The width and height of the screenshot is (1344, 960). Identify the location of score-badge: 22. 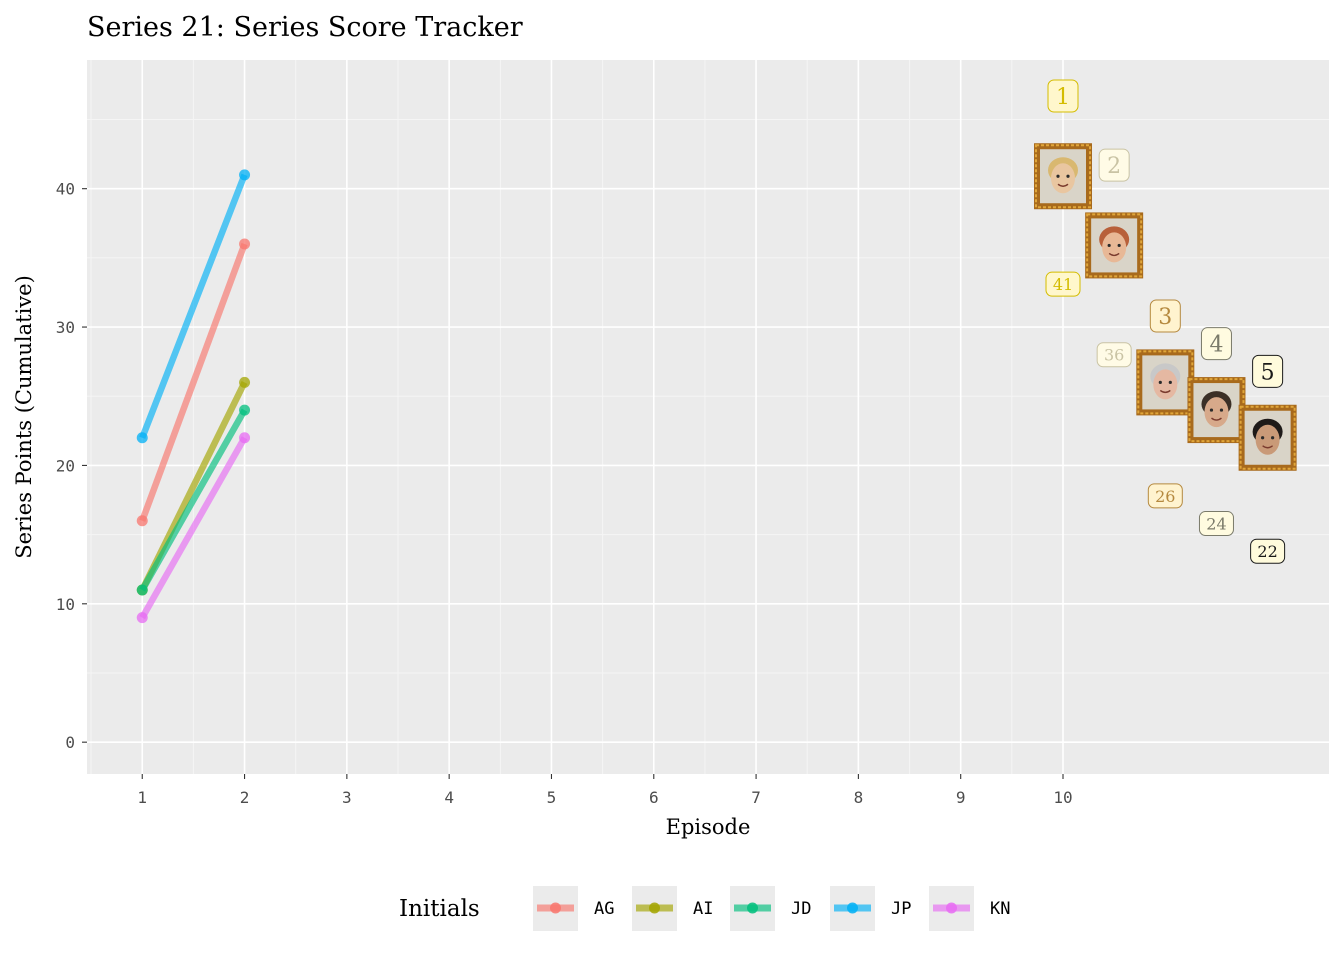
(1268, 551).